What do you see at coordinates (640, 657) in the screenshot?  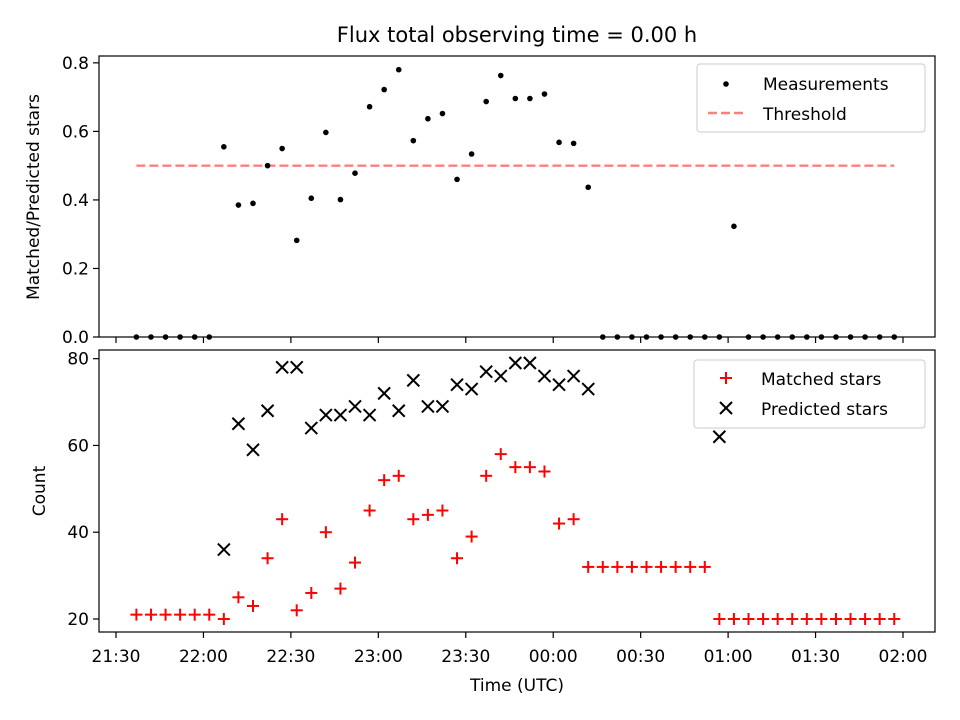 I see `x-tick-label: 00:30` at bounding box center [640, 657].